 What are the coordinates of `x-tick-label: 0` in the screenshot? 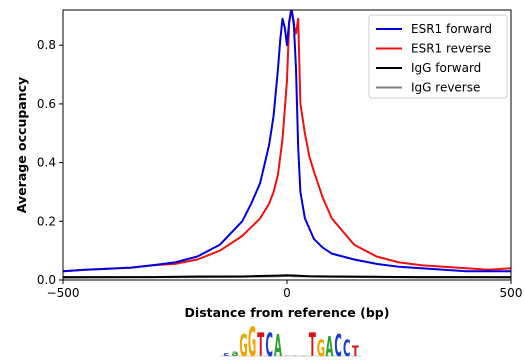 It's located at (287, 293).